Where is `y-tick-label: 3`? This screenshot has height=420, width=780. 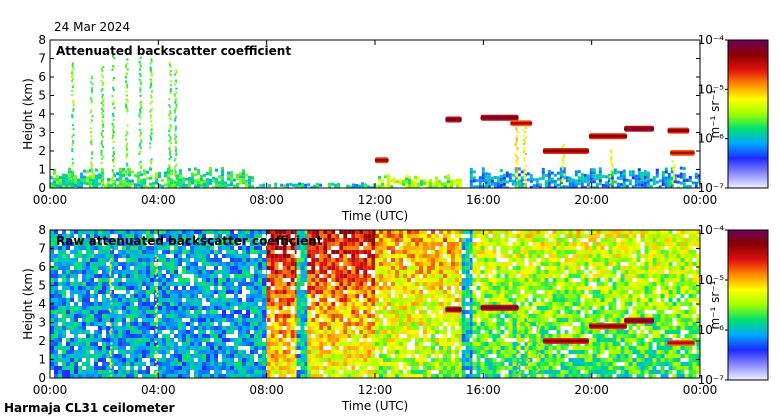
y-tick-label: 3 is located at coordinates (42, 133).